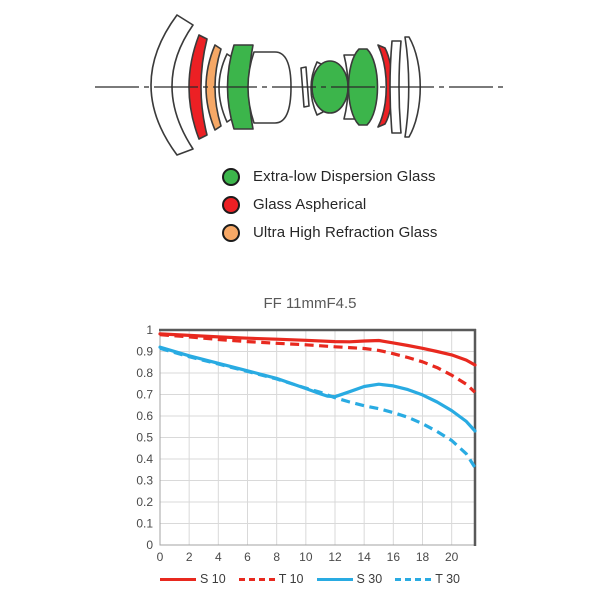 Image resolution: width=600 pixels, height=600 pixels. I want to click on y-tick-label: 0.7, so click(144, 395).